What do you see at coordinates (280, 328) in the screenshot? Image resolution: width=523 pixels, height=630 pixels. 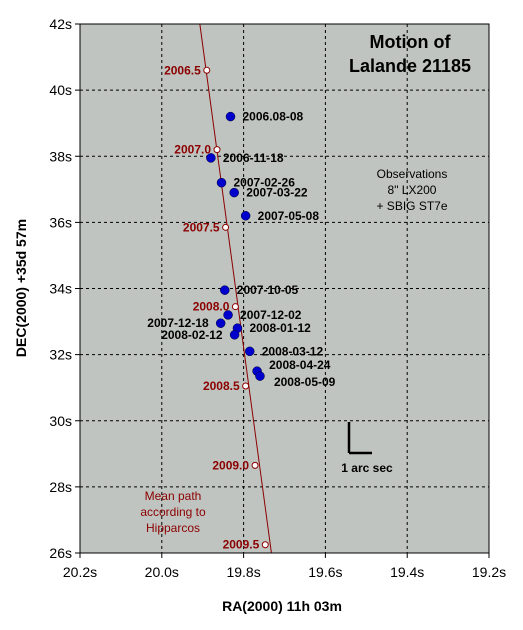 I see `observation-label: 2008-01-12` at bounding box center [280, 328].